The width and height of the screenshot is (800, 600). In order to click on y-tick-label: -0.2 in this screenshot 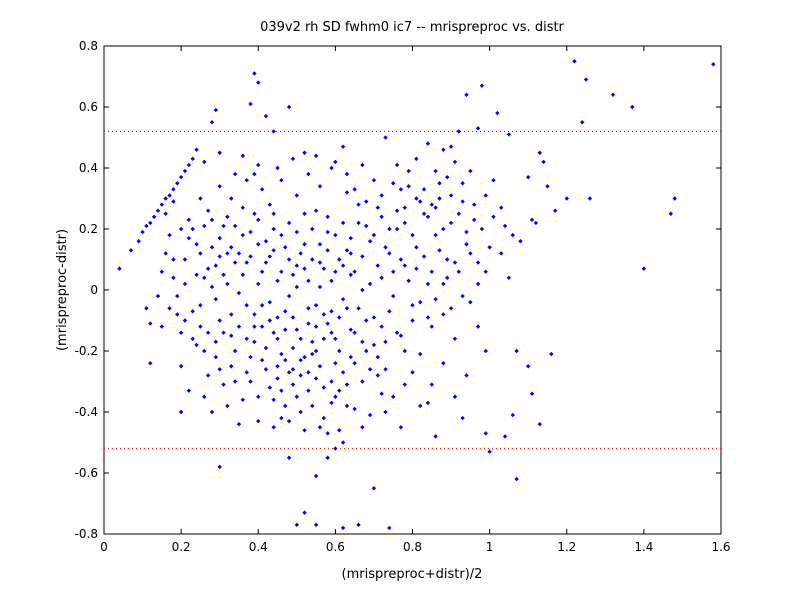, I will do `click(86, 351)`.